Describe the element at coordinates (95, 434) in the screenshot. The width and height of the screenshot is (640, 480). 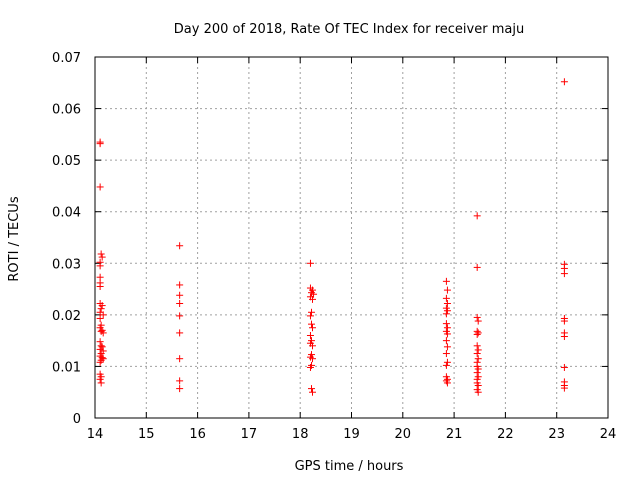
I see `x-tick-label: 14` at that location.